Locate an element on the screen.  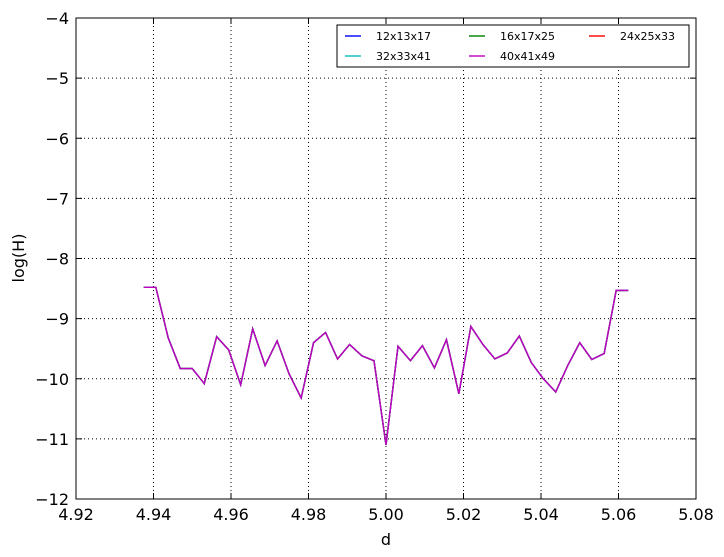
x-tick-label: 5.02 is located at coordinates (464, 514).